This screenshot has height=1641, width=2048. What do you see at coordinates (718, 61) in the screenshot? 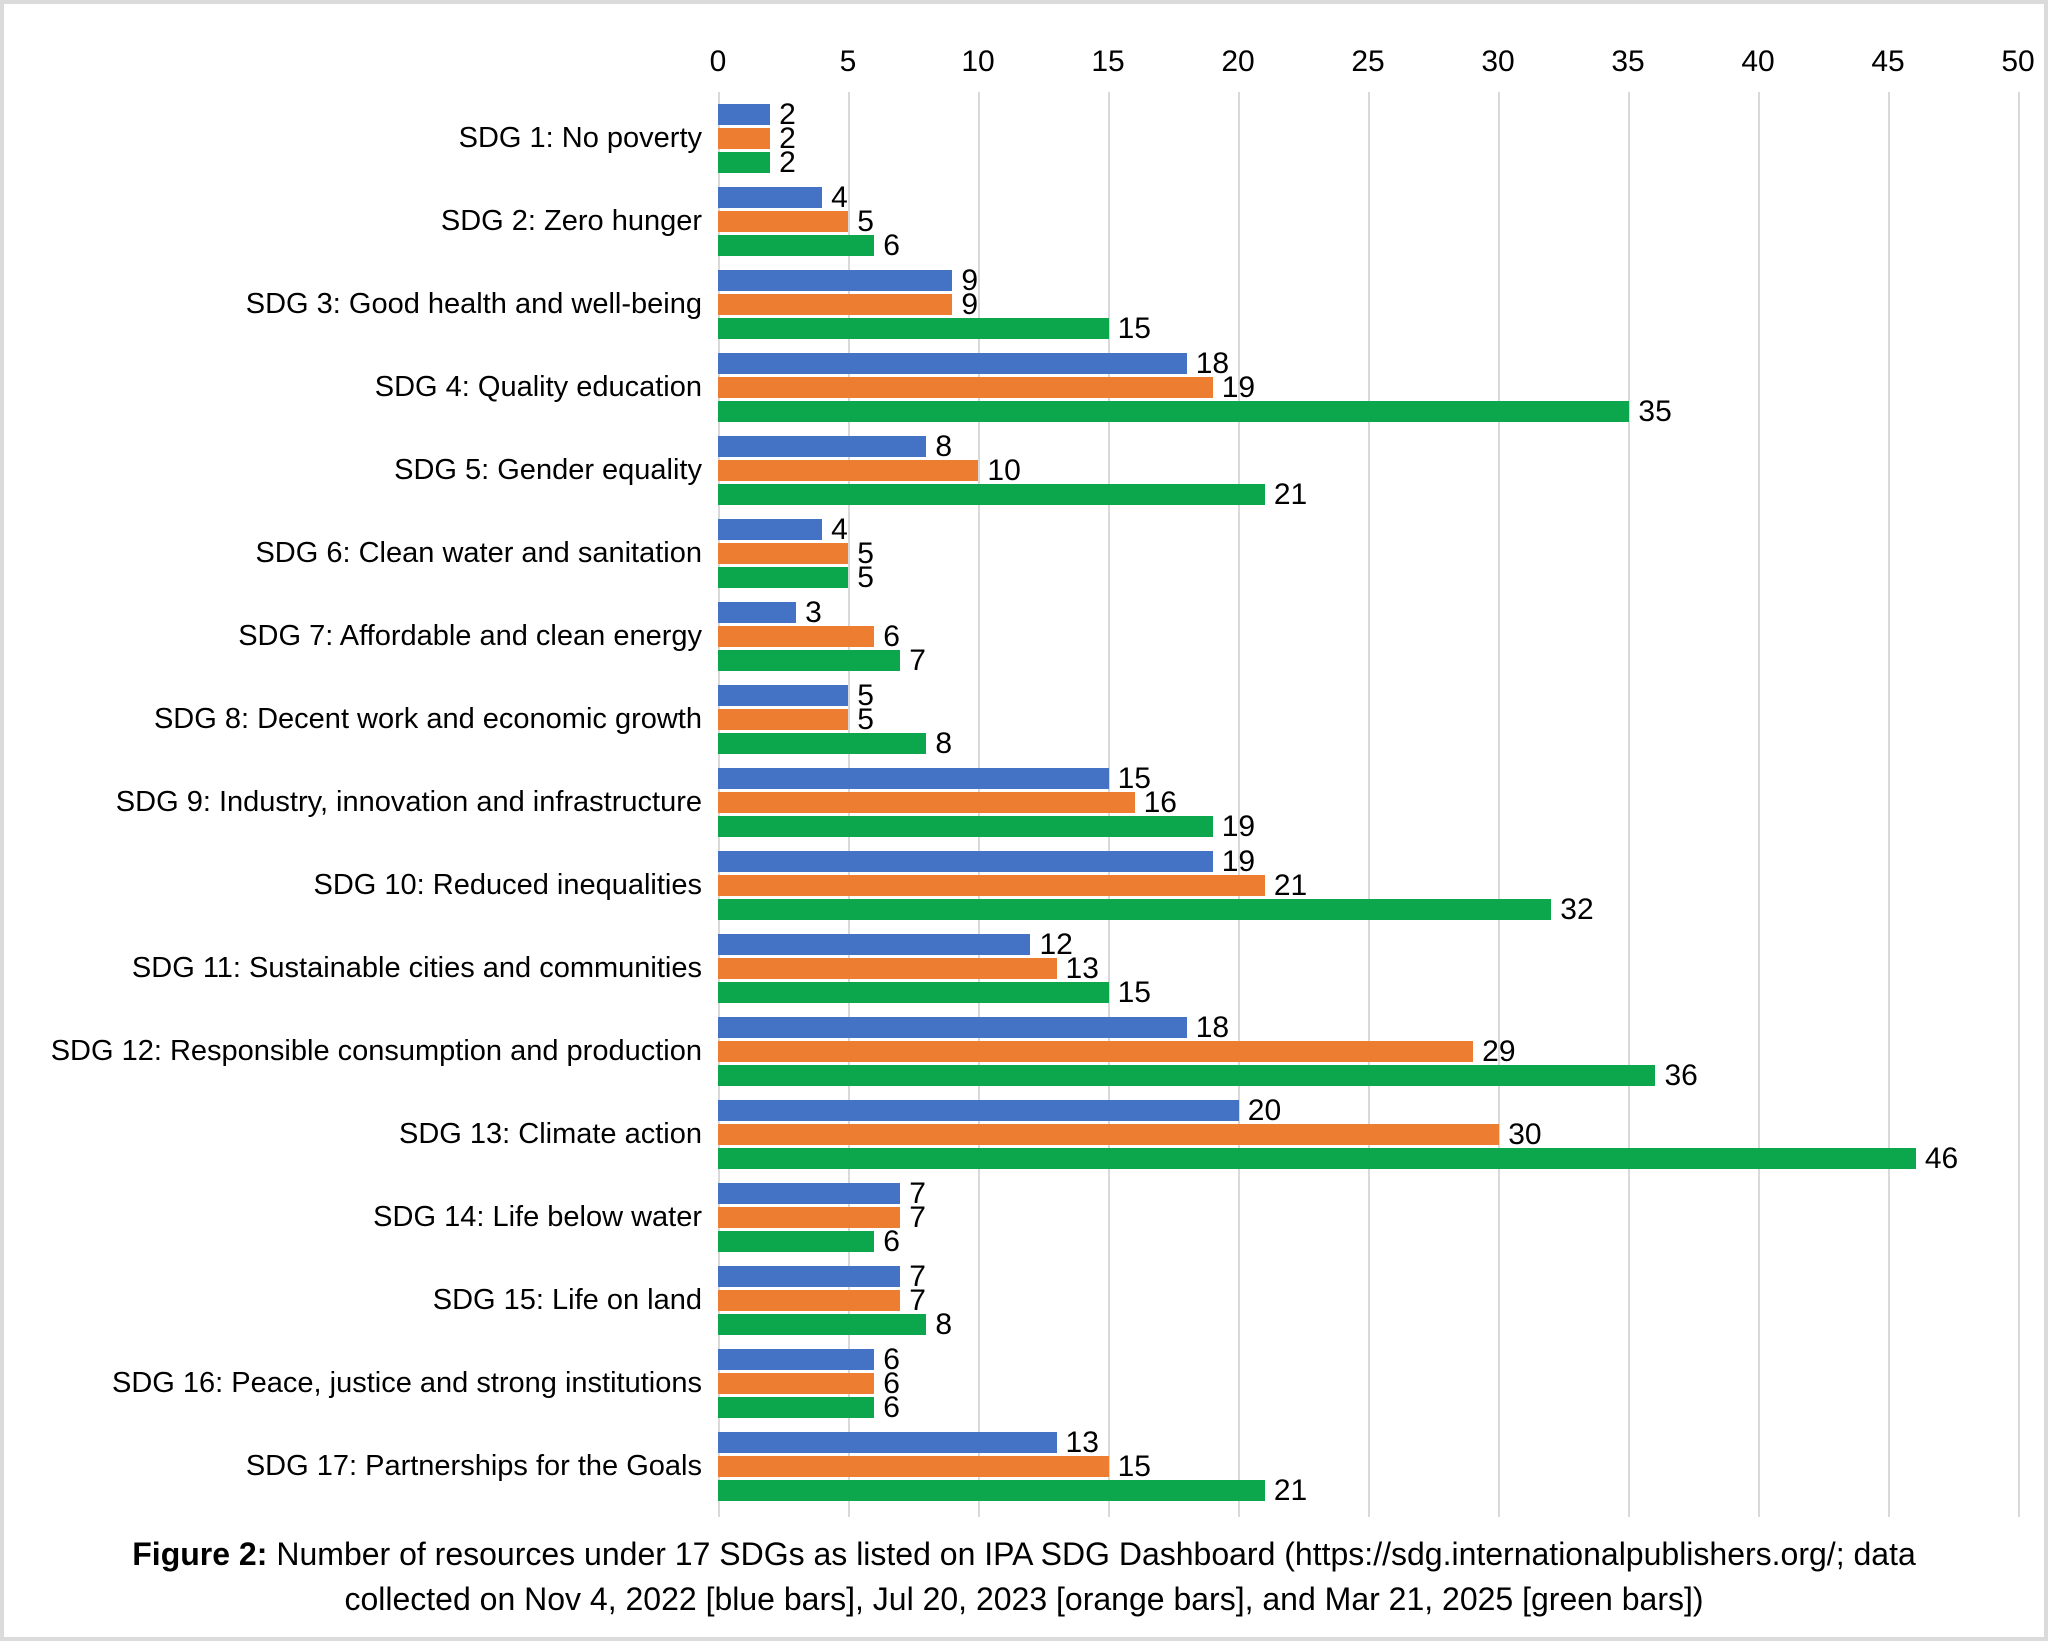
I see `x-tick-label: 0` at bounding box center [718, 61].